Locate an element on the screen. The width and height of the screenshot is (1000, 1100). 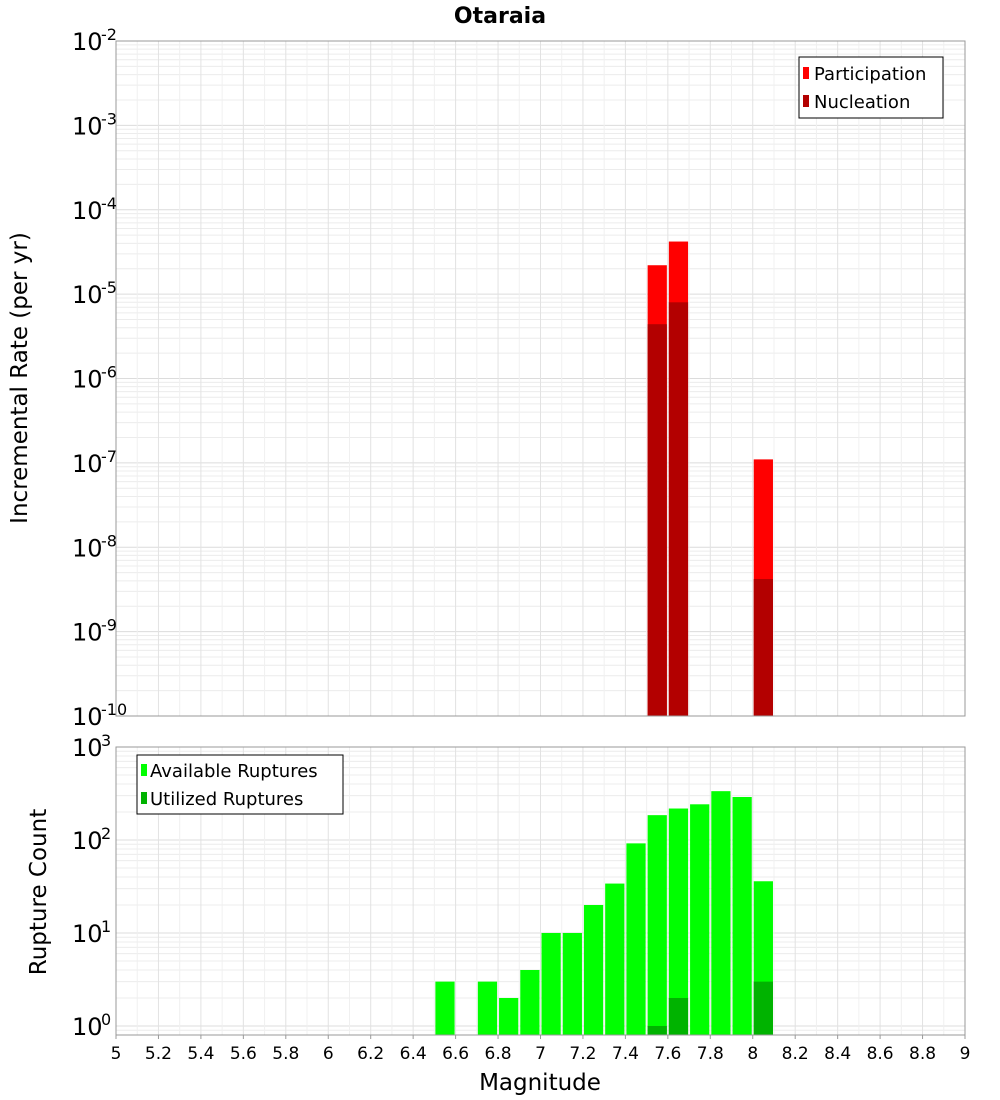
y-tick-label: 10⁻⁸ is located at coordinates (94, 546).